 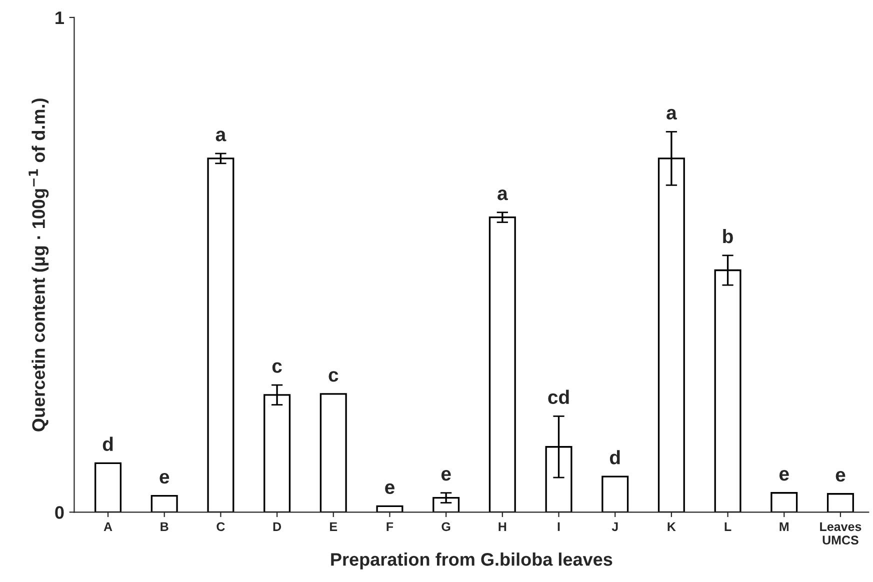 I want to click on x-tick-label: D, so click(x=277, y=526).